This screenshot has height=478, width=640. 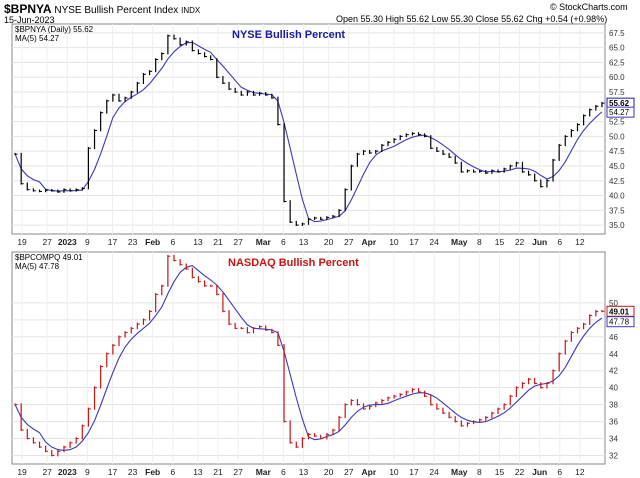 What do you see at coordinates (613, 303) in the screenshot?
I see `y-tick-label: 50` at bounding box center [613, 303].